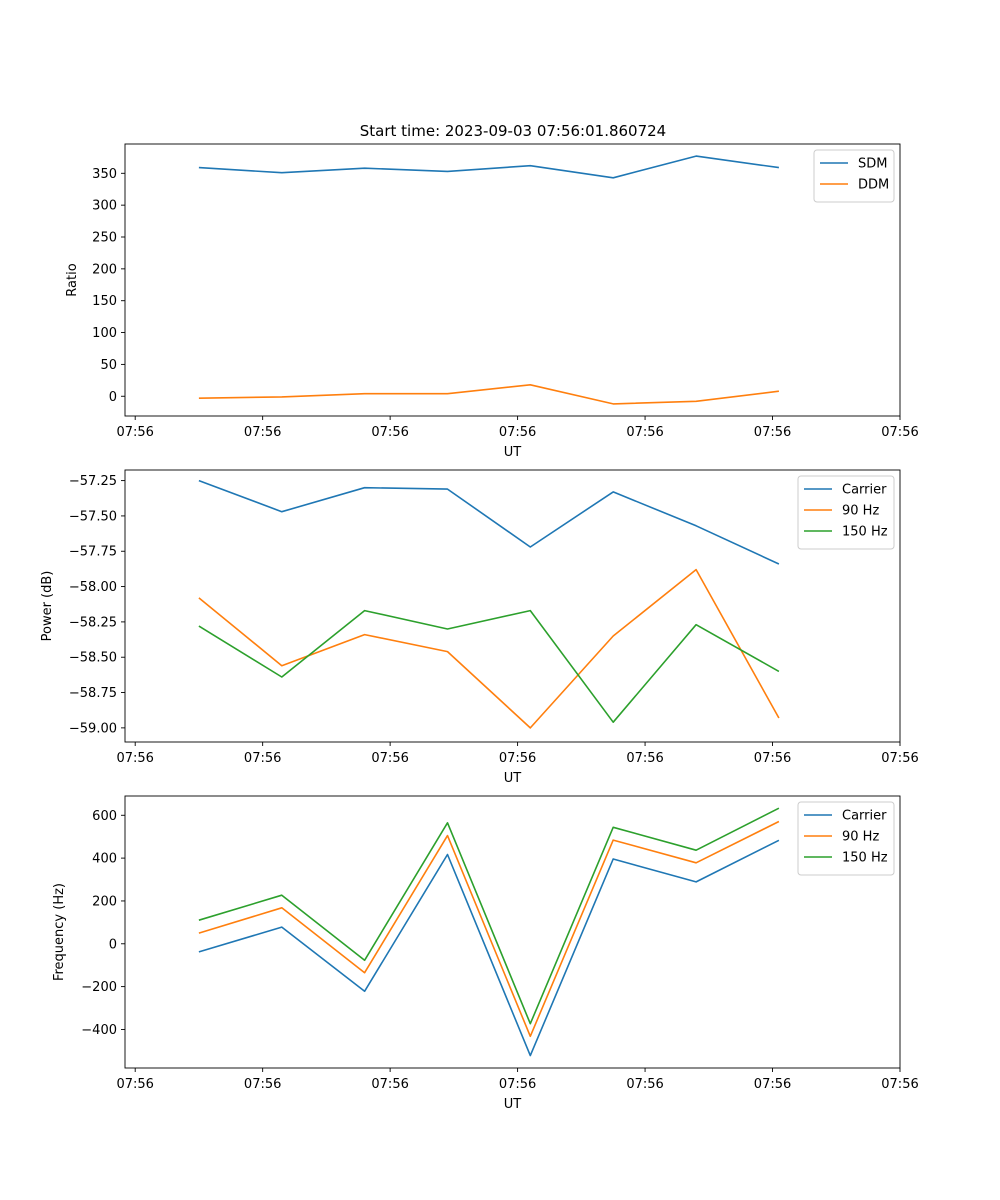  I want to click on legend-label: DDM, so click(873, 185).